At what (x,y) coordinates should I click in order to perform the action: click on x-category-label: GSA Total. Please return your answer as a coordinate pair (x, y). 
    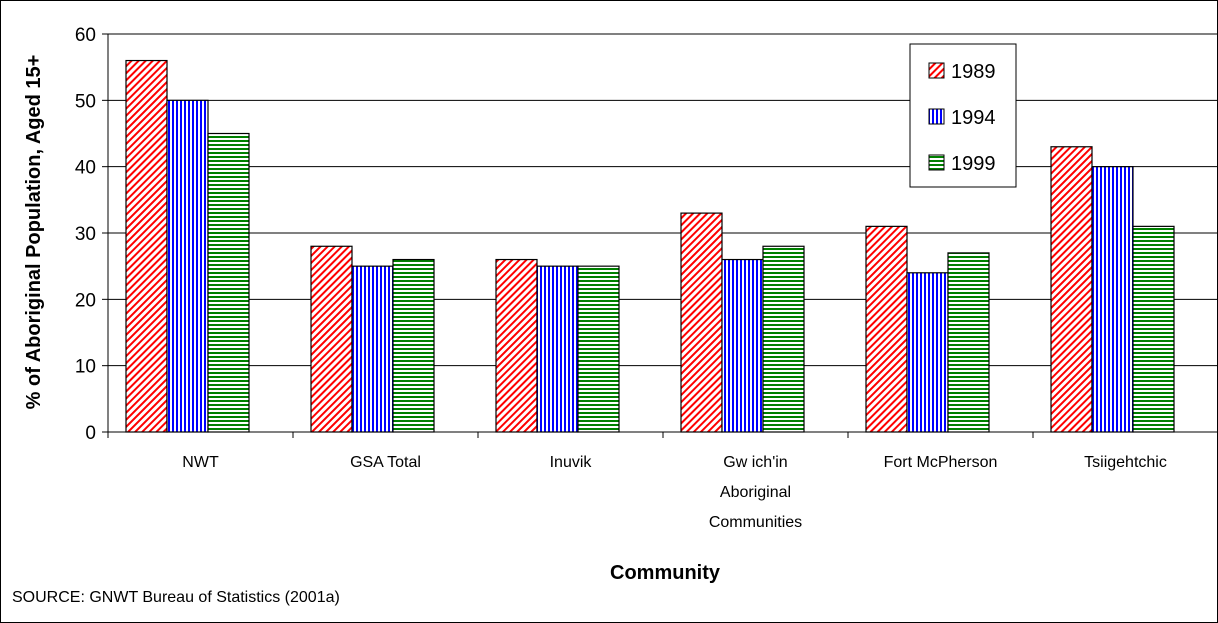
    Looking at the image, I should click on (385, 462).